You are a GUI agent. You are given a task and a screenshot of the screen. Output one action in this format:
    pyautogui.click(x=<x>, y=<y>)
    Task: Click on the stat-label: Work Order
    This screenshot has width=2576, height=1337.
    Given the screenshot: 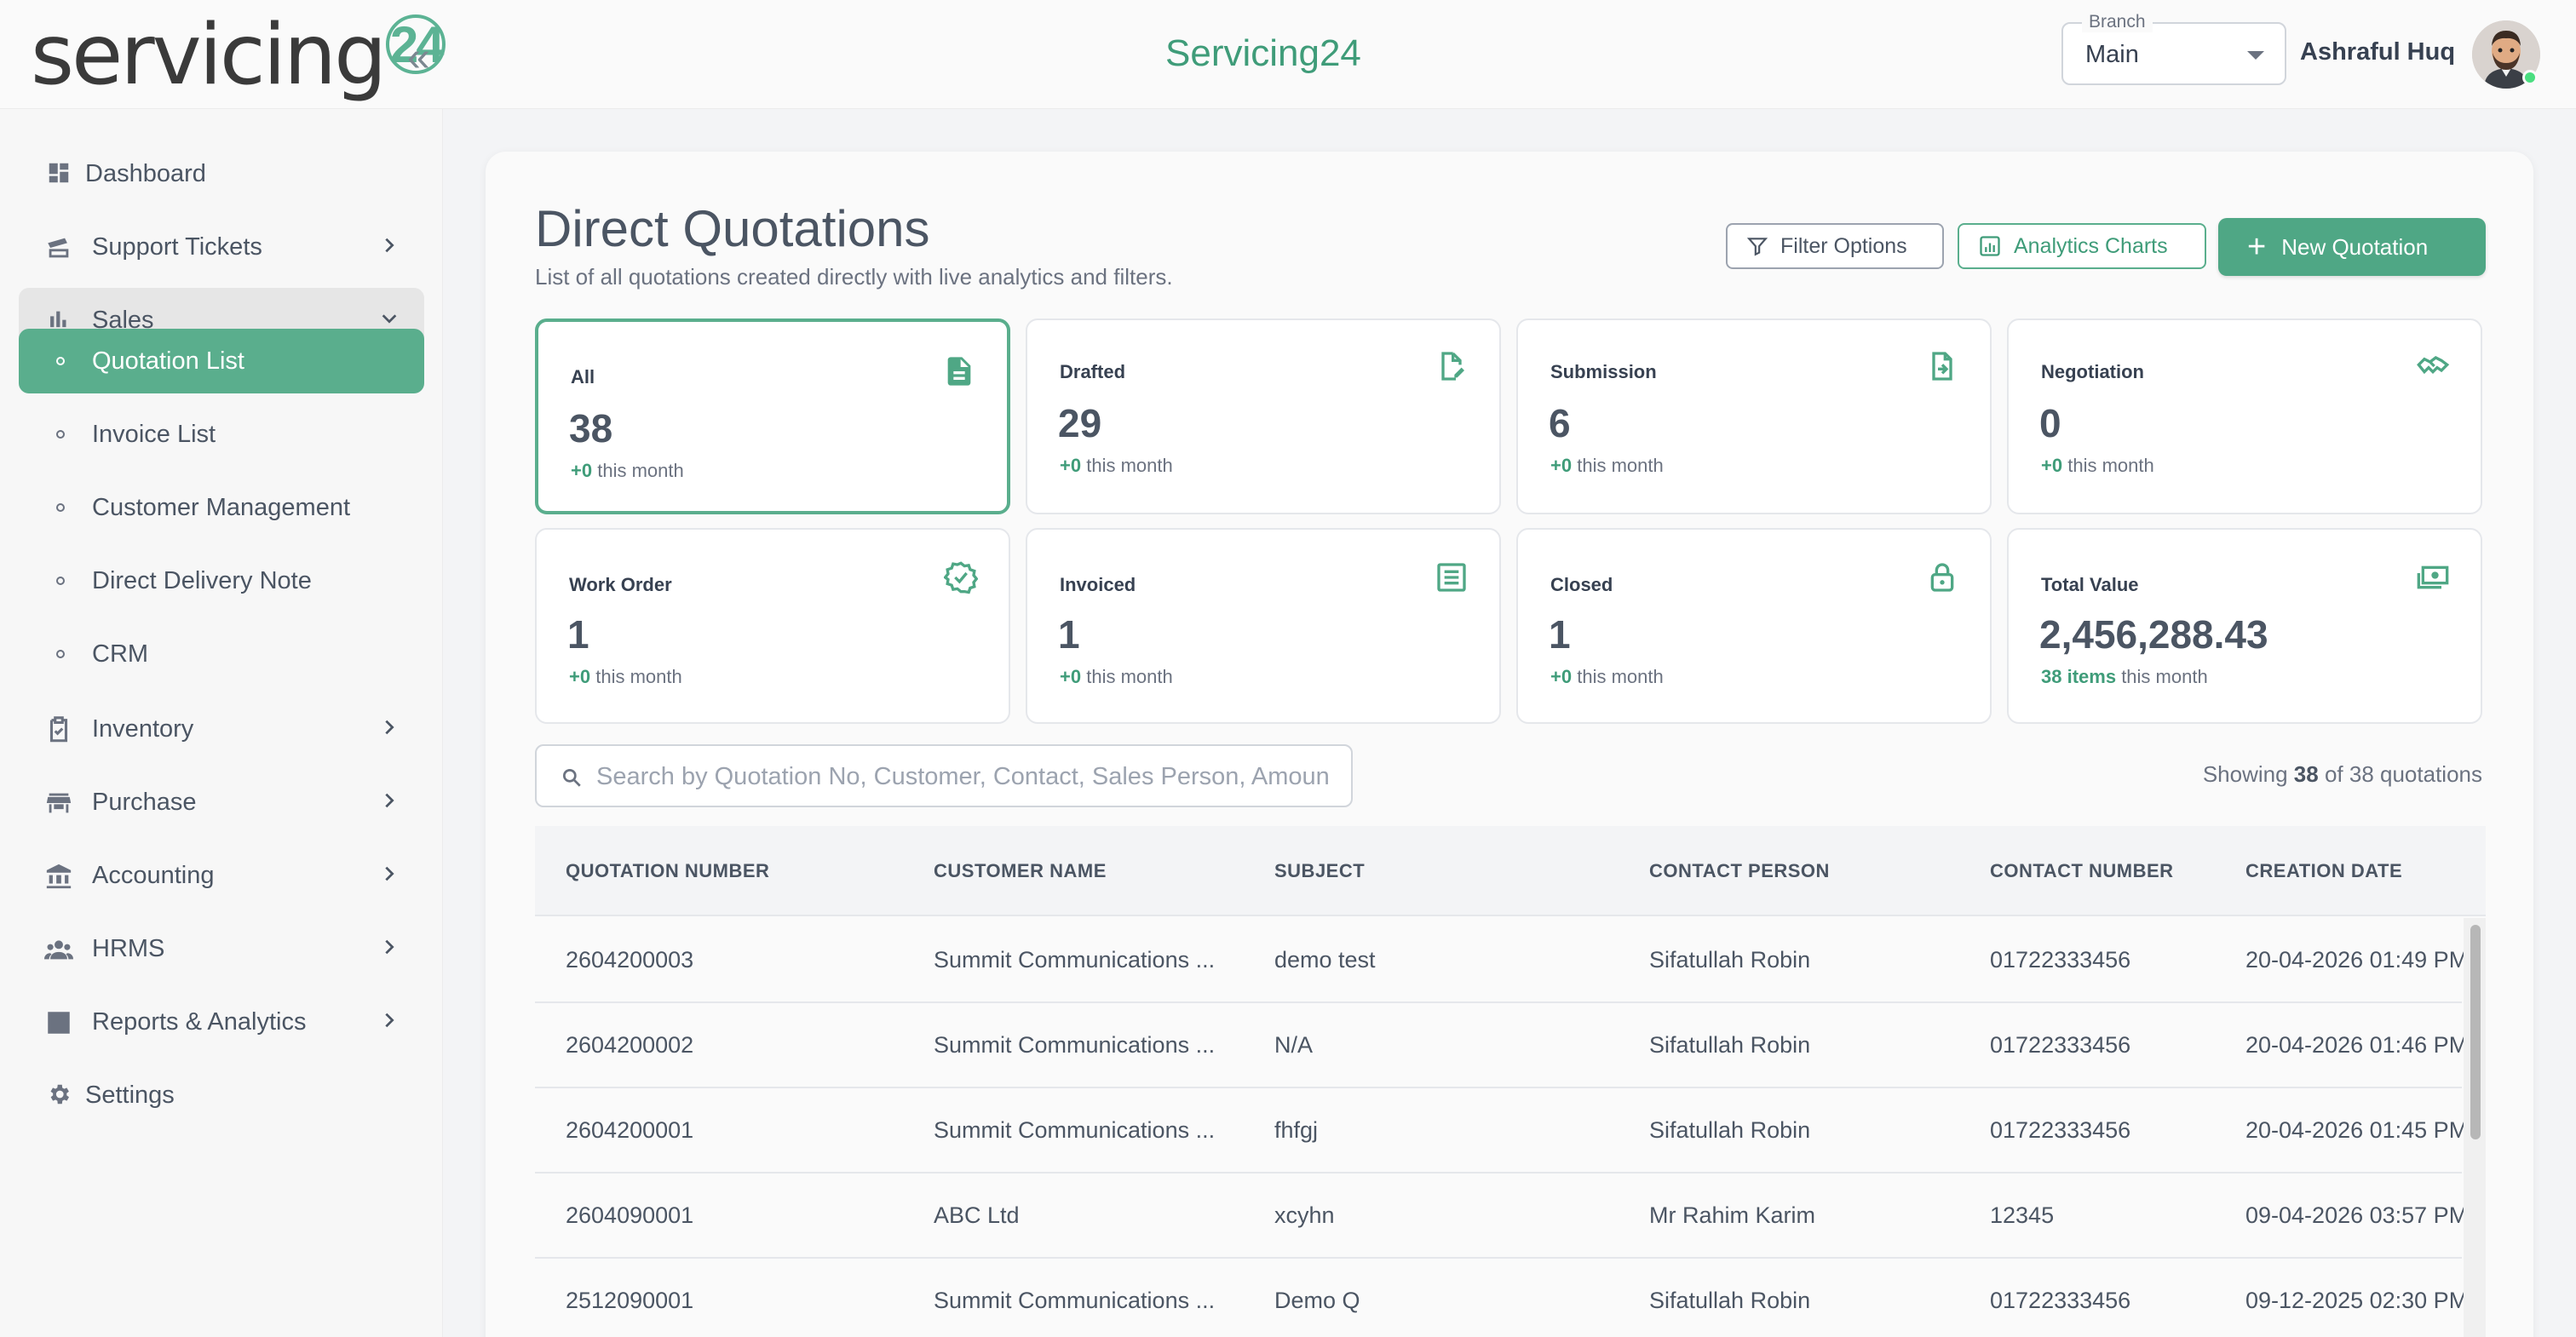 What is the action you would take?
    pyautogui.click(x=621, y=585)
    